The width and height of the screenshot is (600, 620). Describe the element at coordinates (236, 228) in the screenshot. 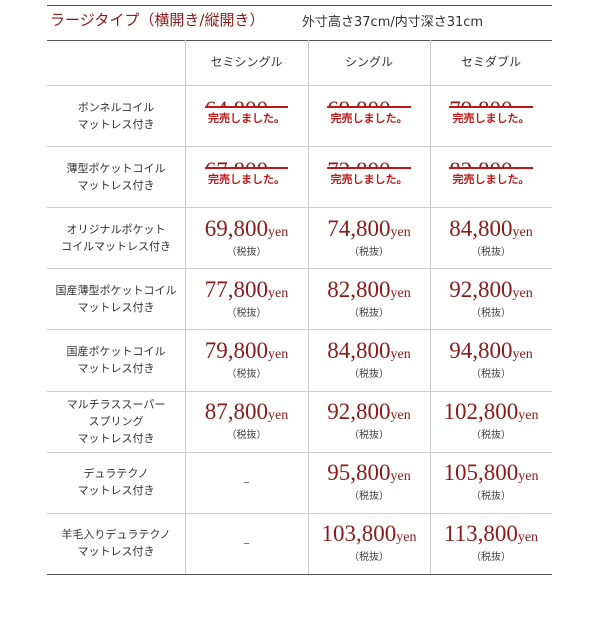

I see `price-value: 69,800` at that location.